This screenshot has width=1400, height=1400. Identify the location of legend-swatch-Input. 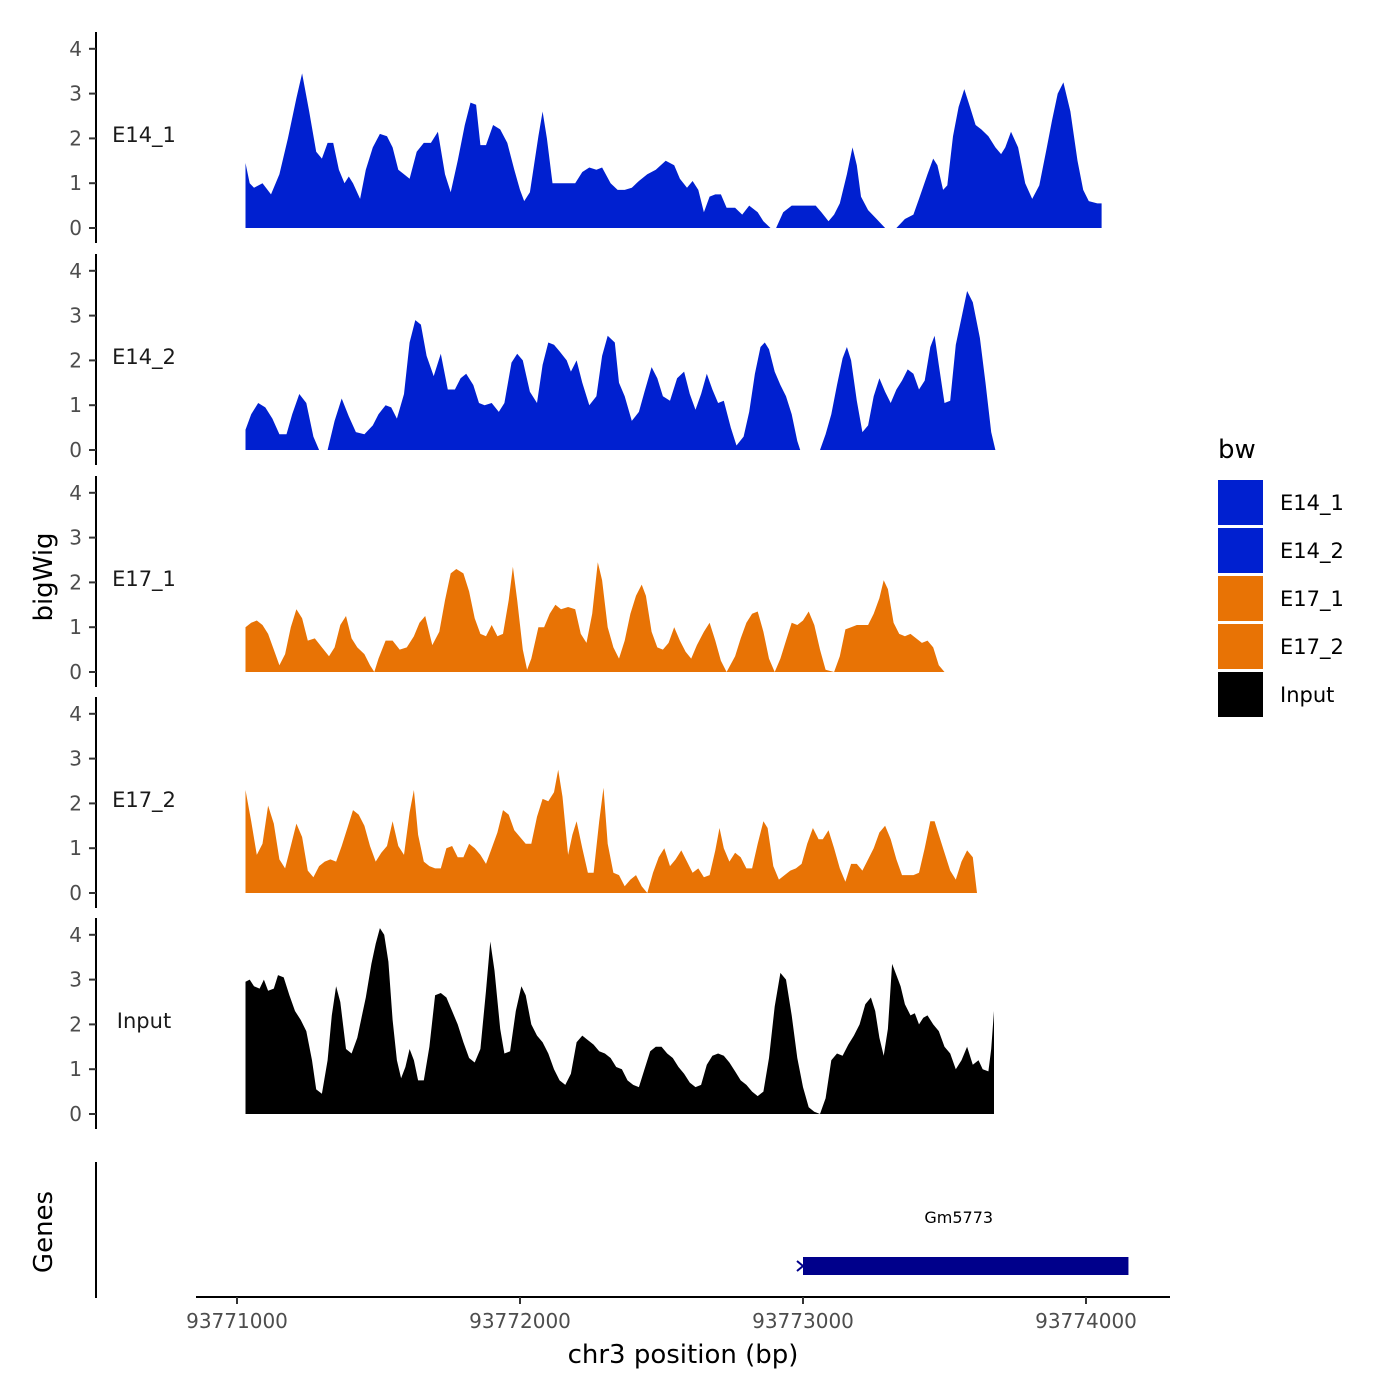
(1240, 694).